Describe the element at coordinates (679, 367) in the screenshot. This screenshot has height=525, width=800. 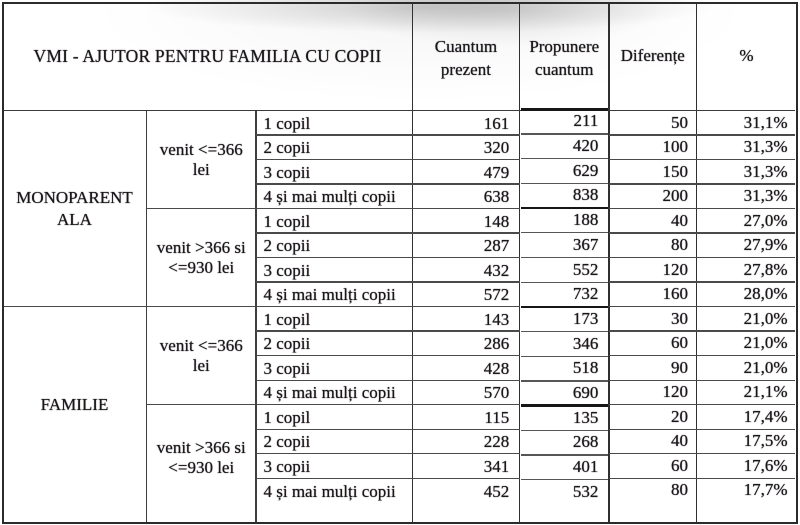
I see `diferenta-value: 90` at that location.